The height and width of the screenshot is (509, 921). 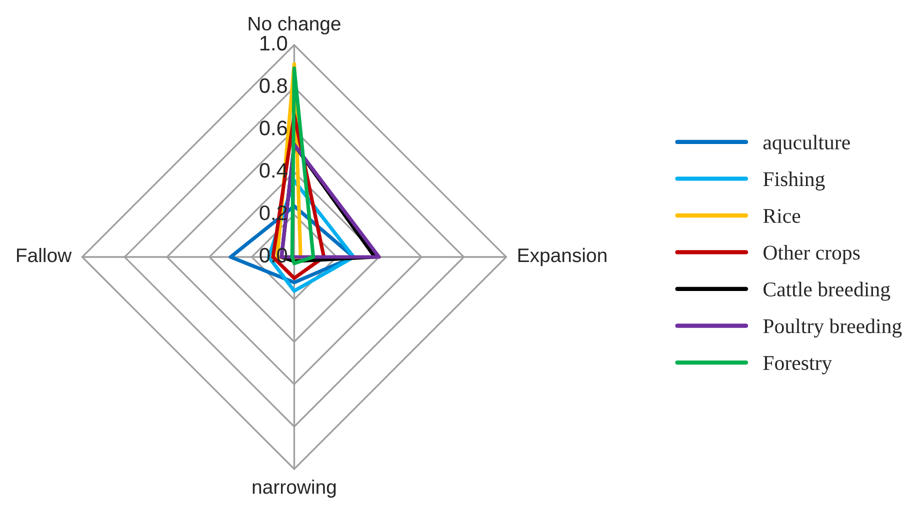 What do you see at coordinates (832, 328) in the screenshot?
I see `legend-label: Poultry breeding` at bounding box center [832, 328].